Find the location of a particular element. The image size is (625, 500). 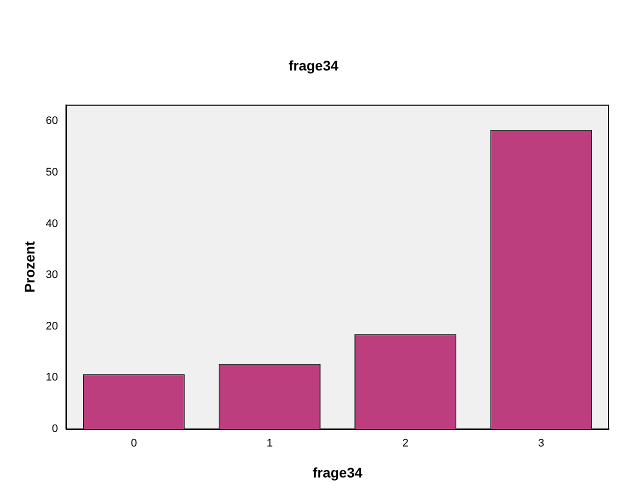

x-tick-label: 1 is located at coordinates (269, 444).